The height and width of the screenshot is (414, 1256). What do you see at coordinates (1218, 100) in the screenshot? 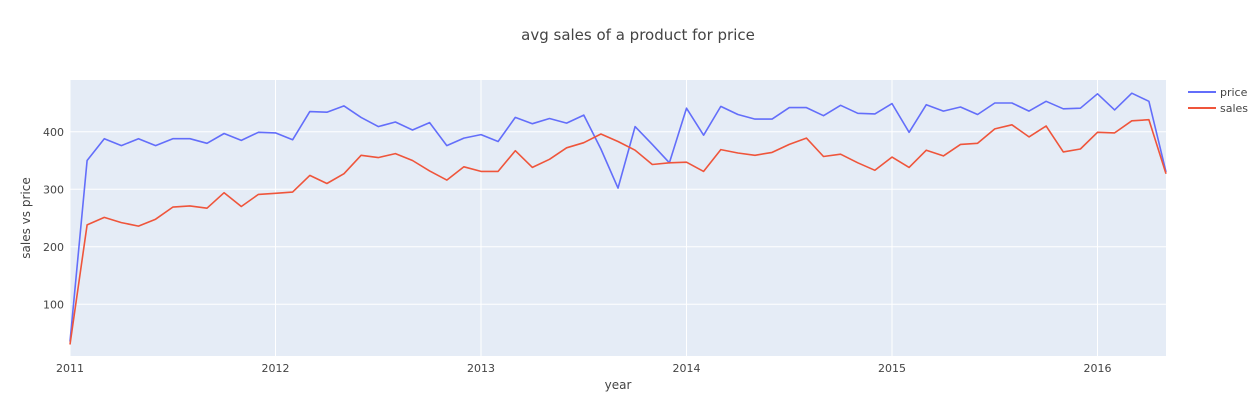
I see `legend: price sales` at bounding box center [1218, 100].